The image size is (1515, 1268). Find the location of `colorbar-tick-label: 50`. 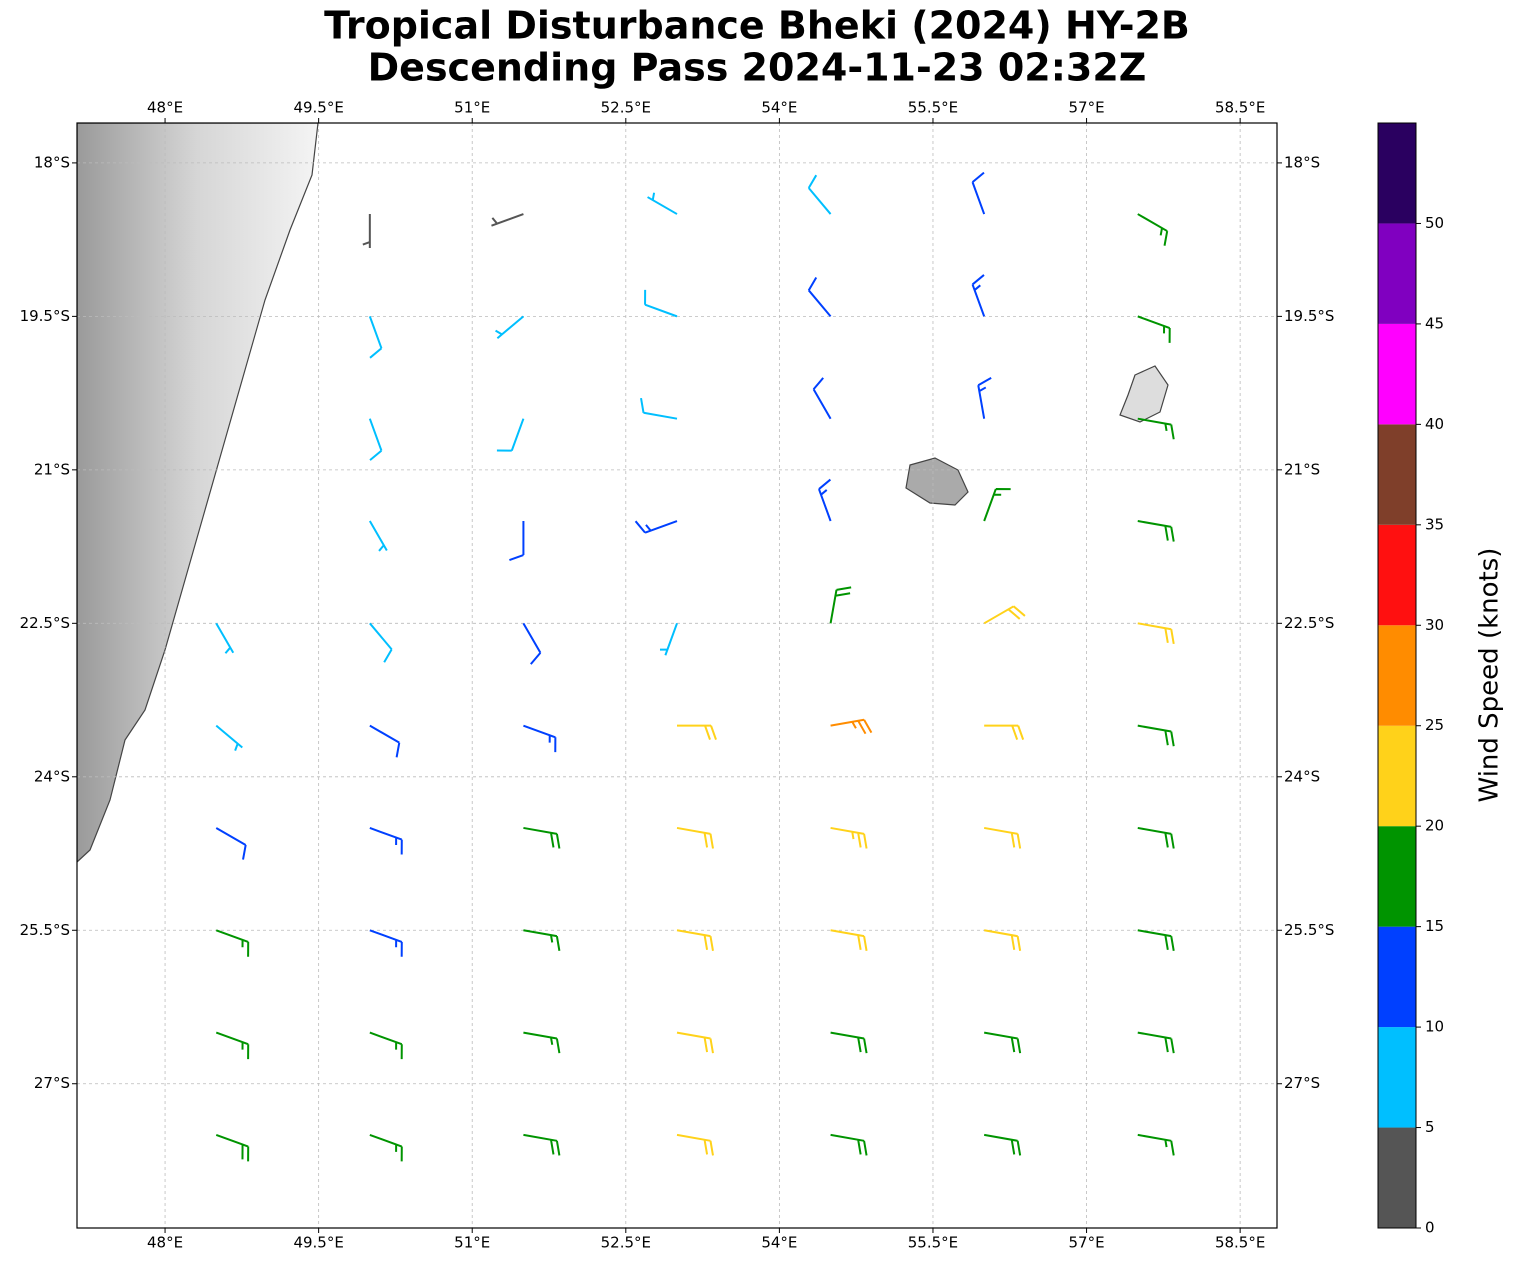

colorbar-tick-label: 50 is located at coordinates (1434, 223).